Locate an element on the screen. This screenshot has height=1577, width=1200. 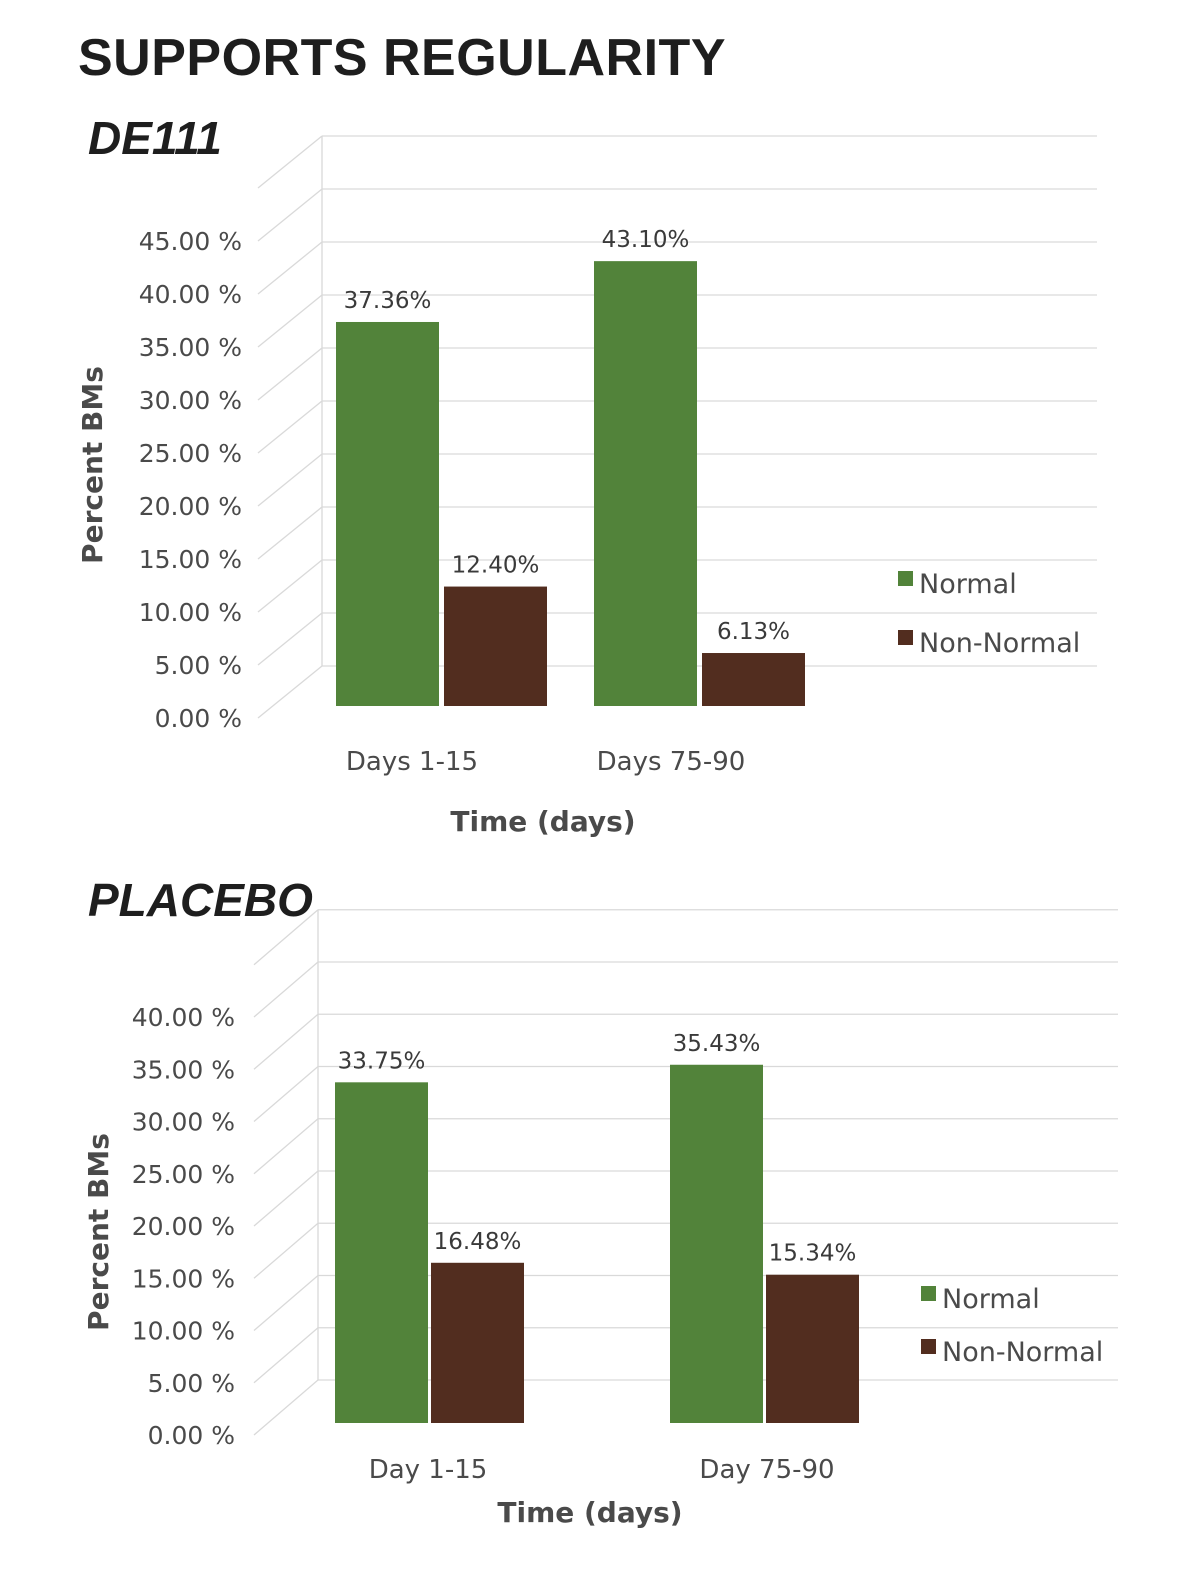
data-label: 35.43% is located at coordinates (717, 1044).